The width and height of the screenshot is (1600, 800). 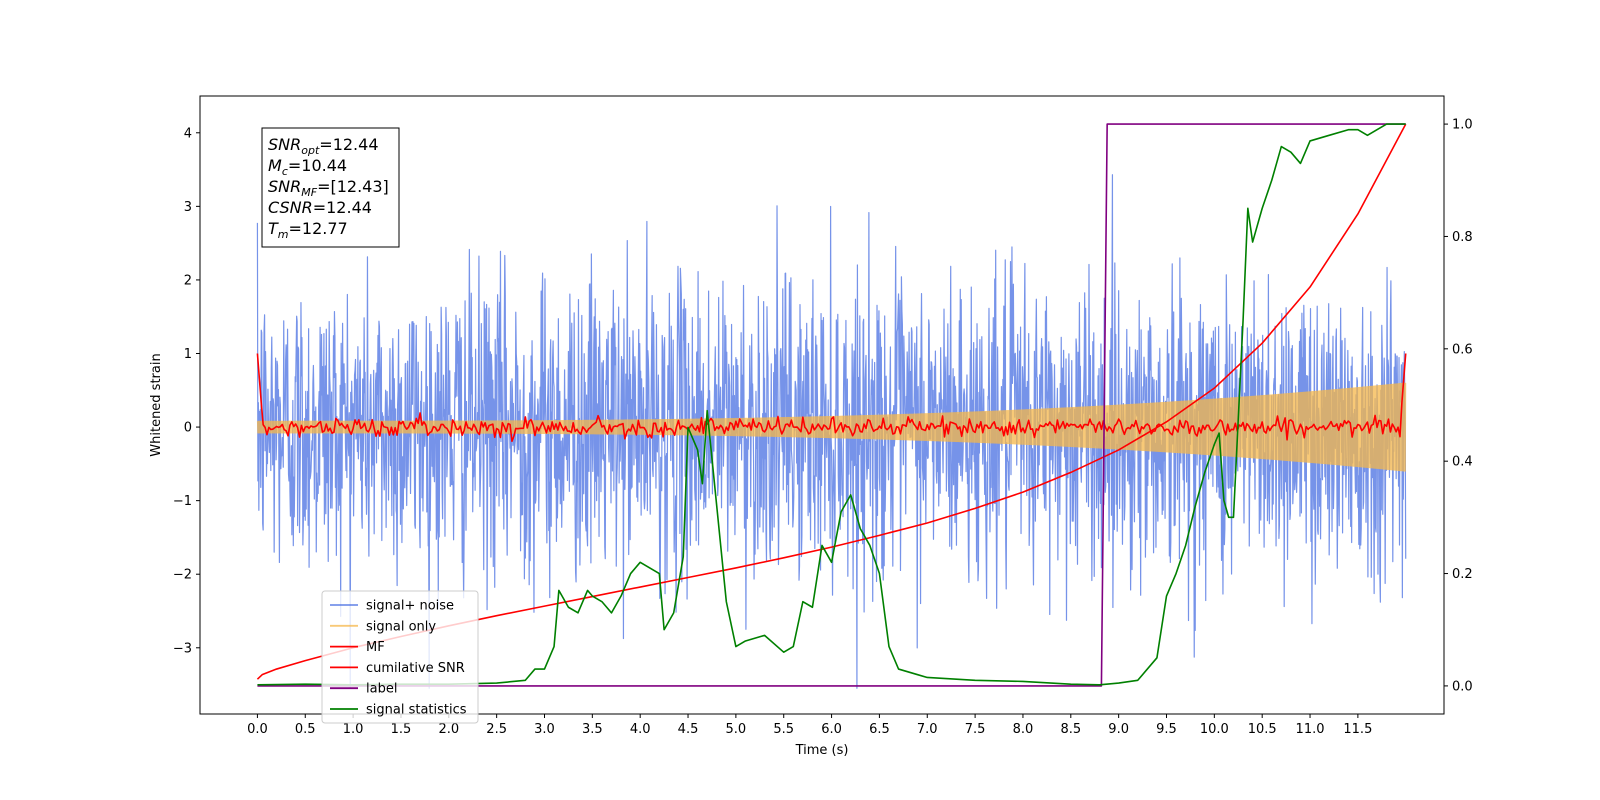 I want to click on x-tick-label: 0.5, so click(x=305, y=729).